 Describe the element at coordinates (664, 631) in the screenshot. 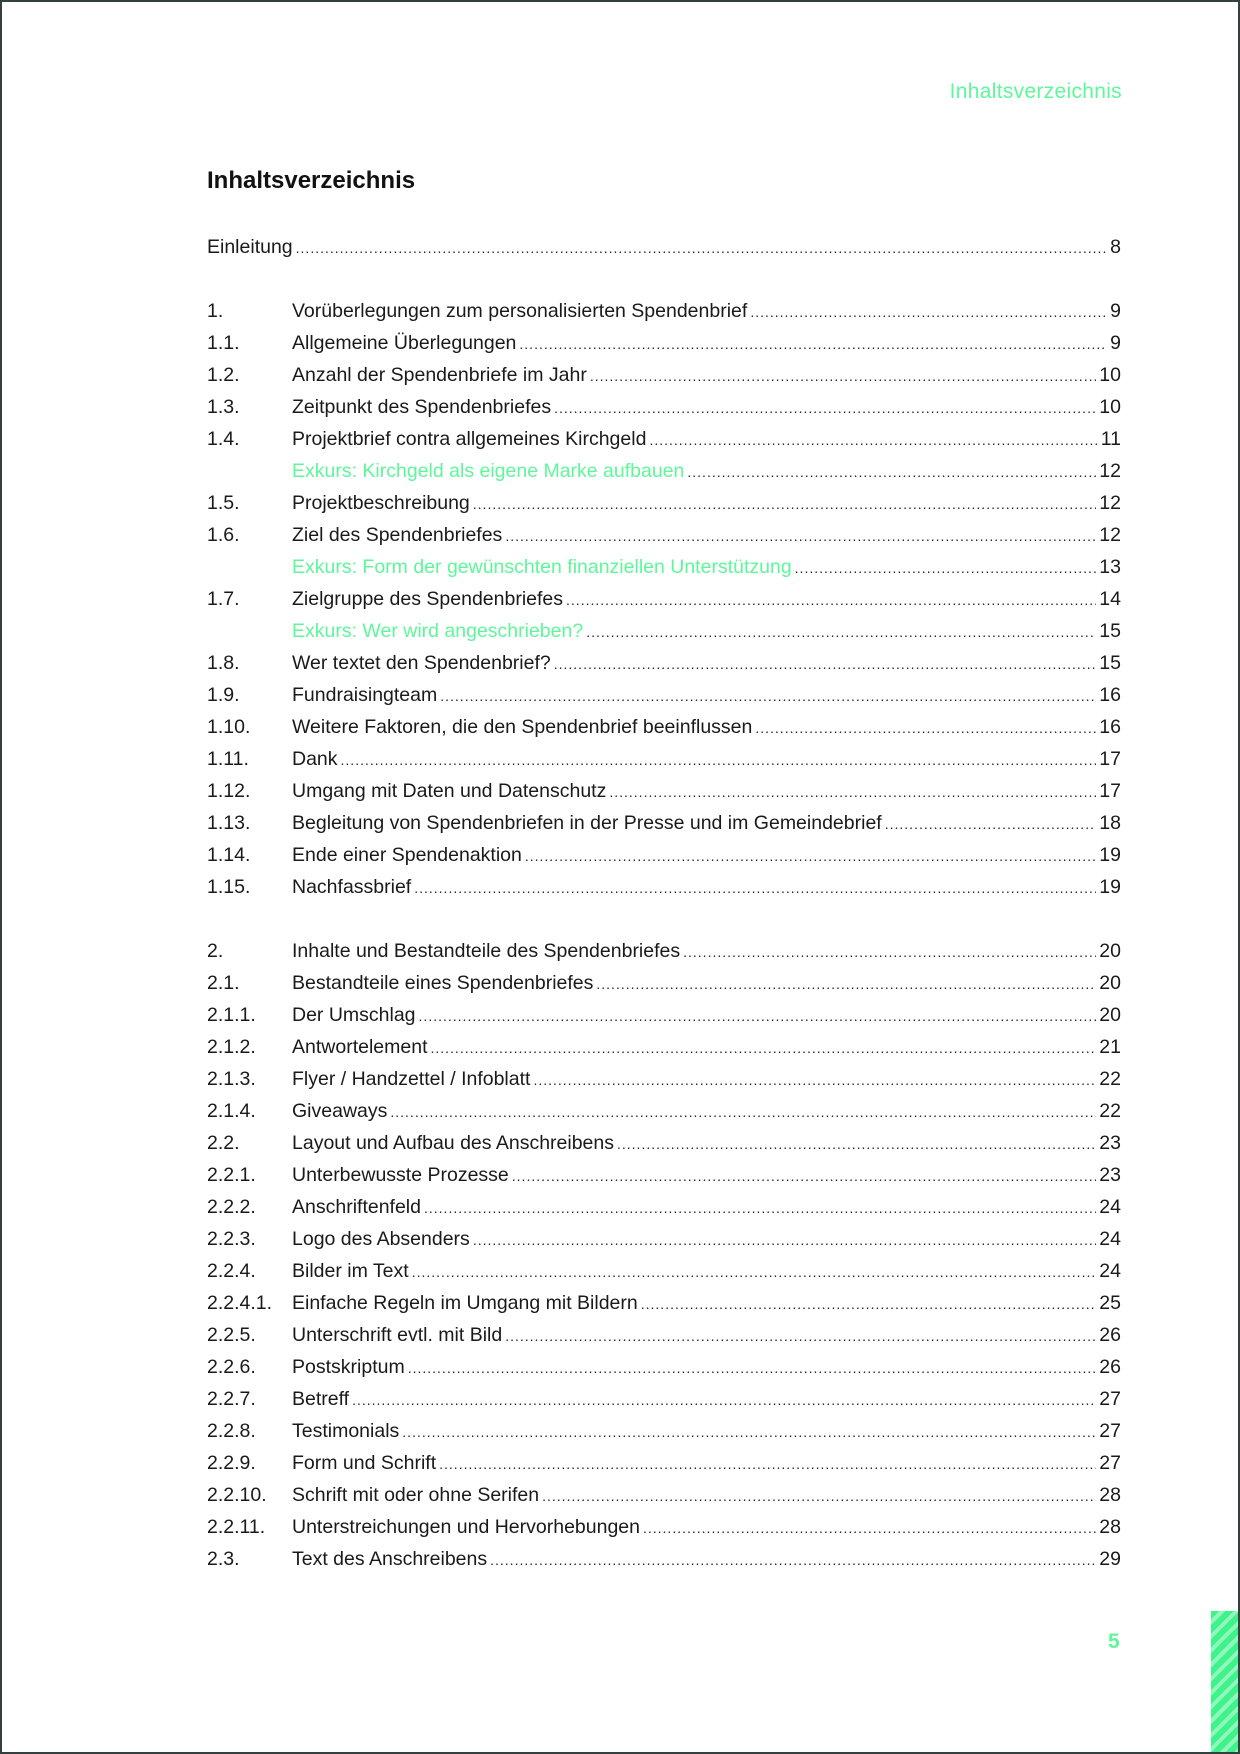

I see `toc-excursus-entry: Exkurs: Wer wird angeschrieben? 15` at that location.